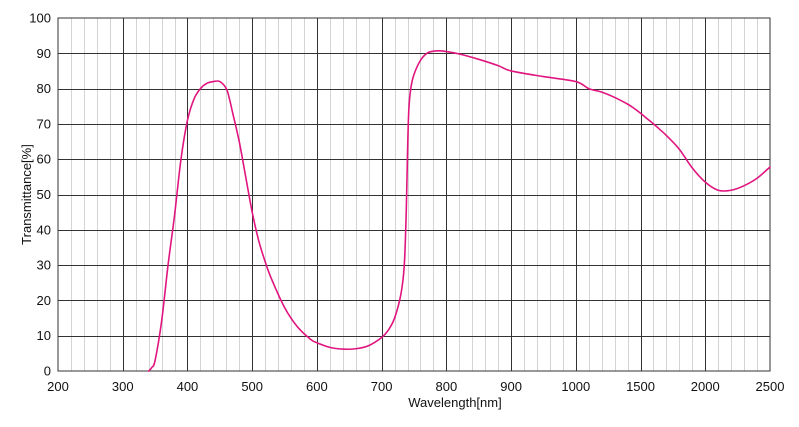 The width and height of the screenshot is (799, 427). I want to click on x-tick-label: 1000, so click(575, 386).